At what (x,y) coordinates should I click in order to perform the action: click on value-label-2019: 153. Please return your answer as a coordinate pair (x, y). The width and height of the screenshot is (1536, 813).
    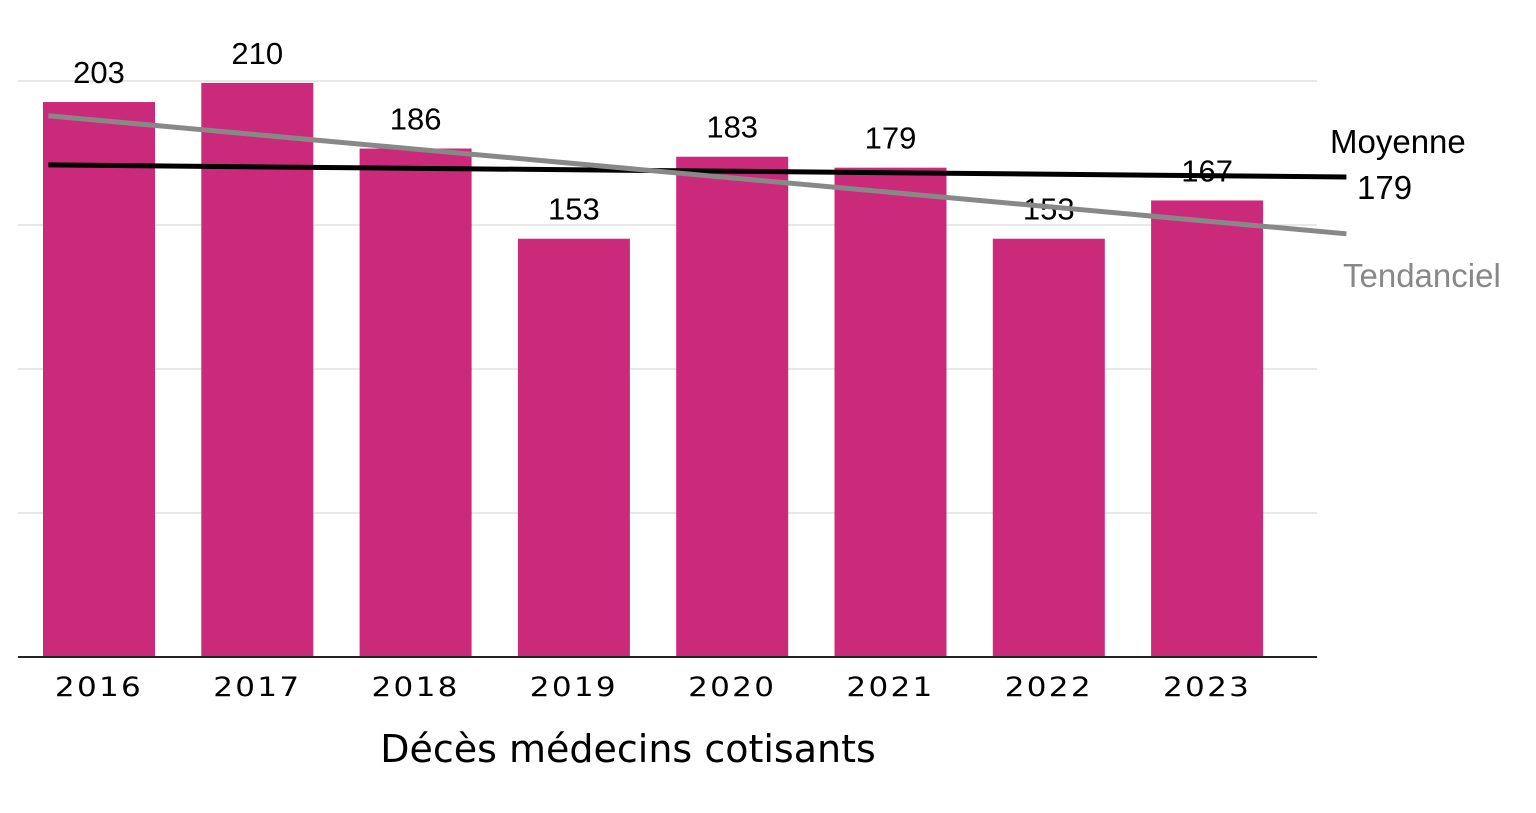
    Looking at the image, I should click on (574, 209).